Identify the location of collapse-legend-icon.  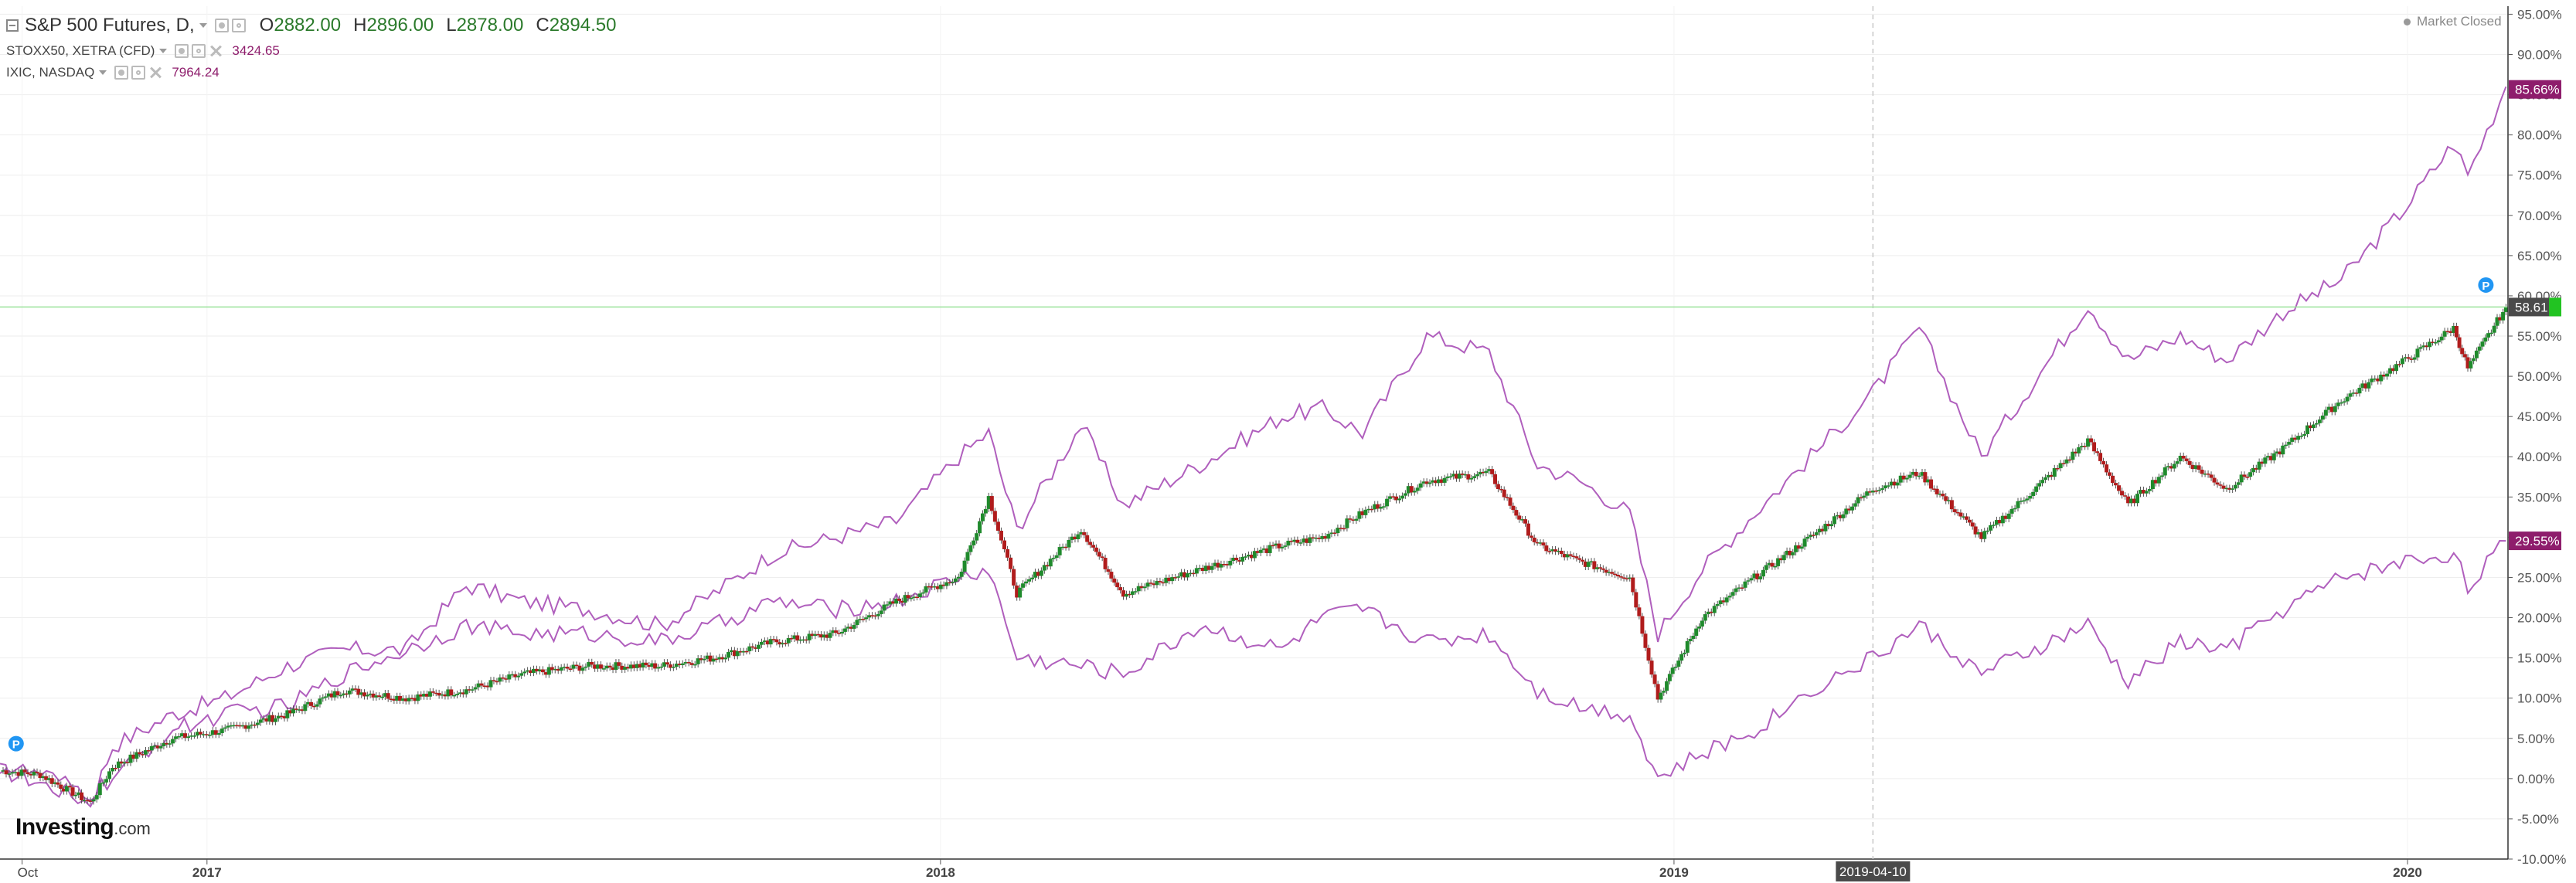
(12, 25).